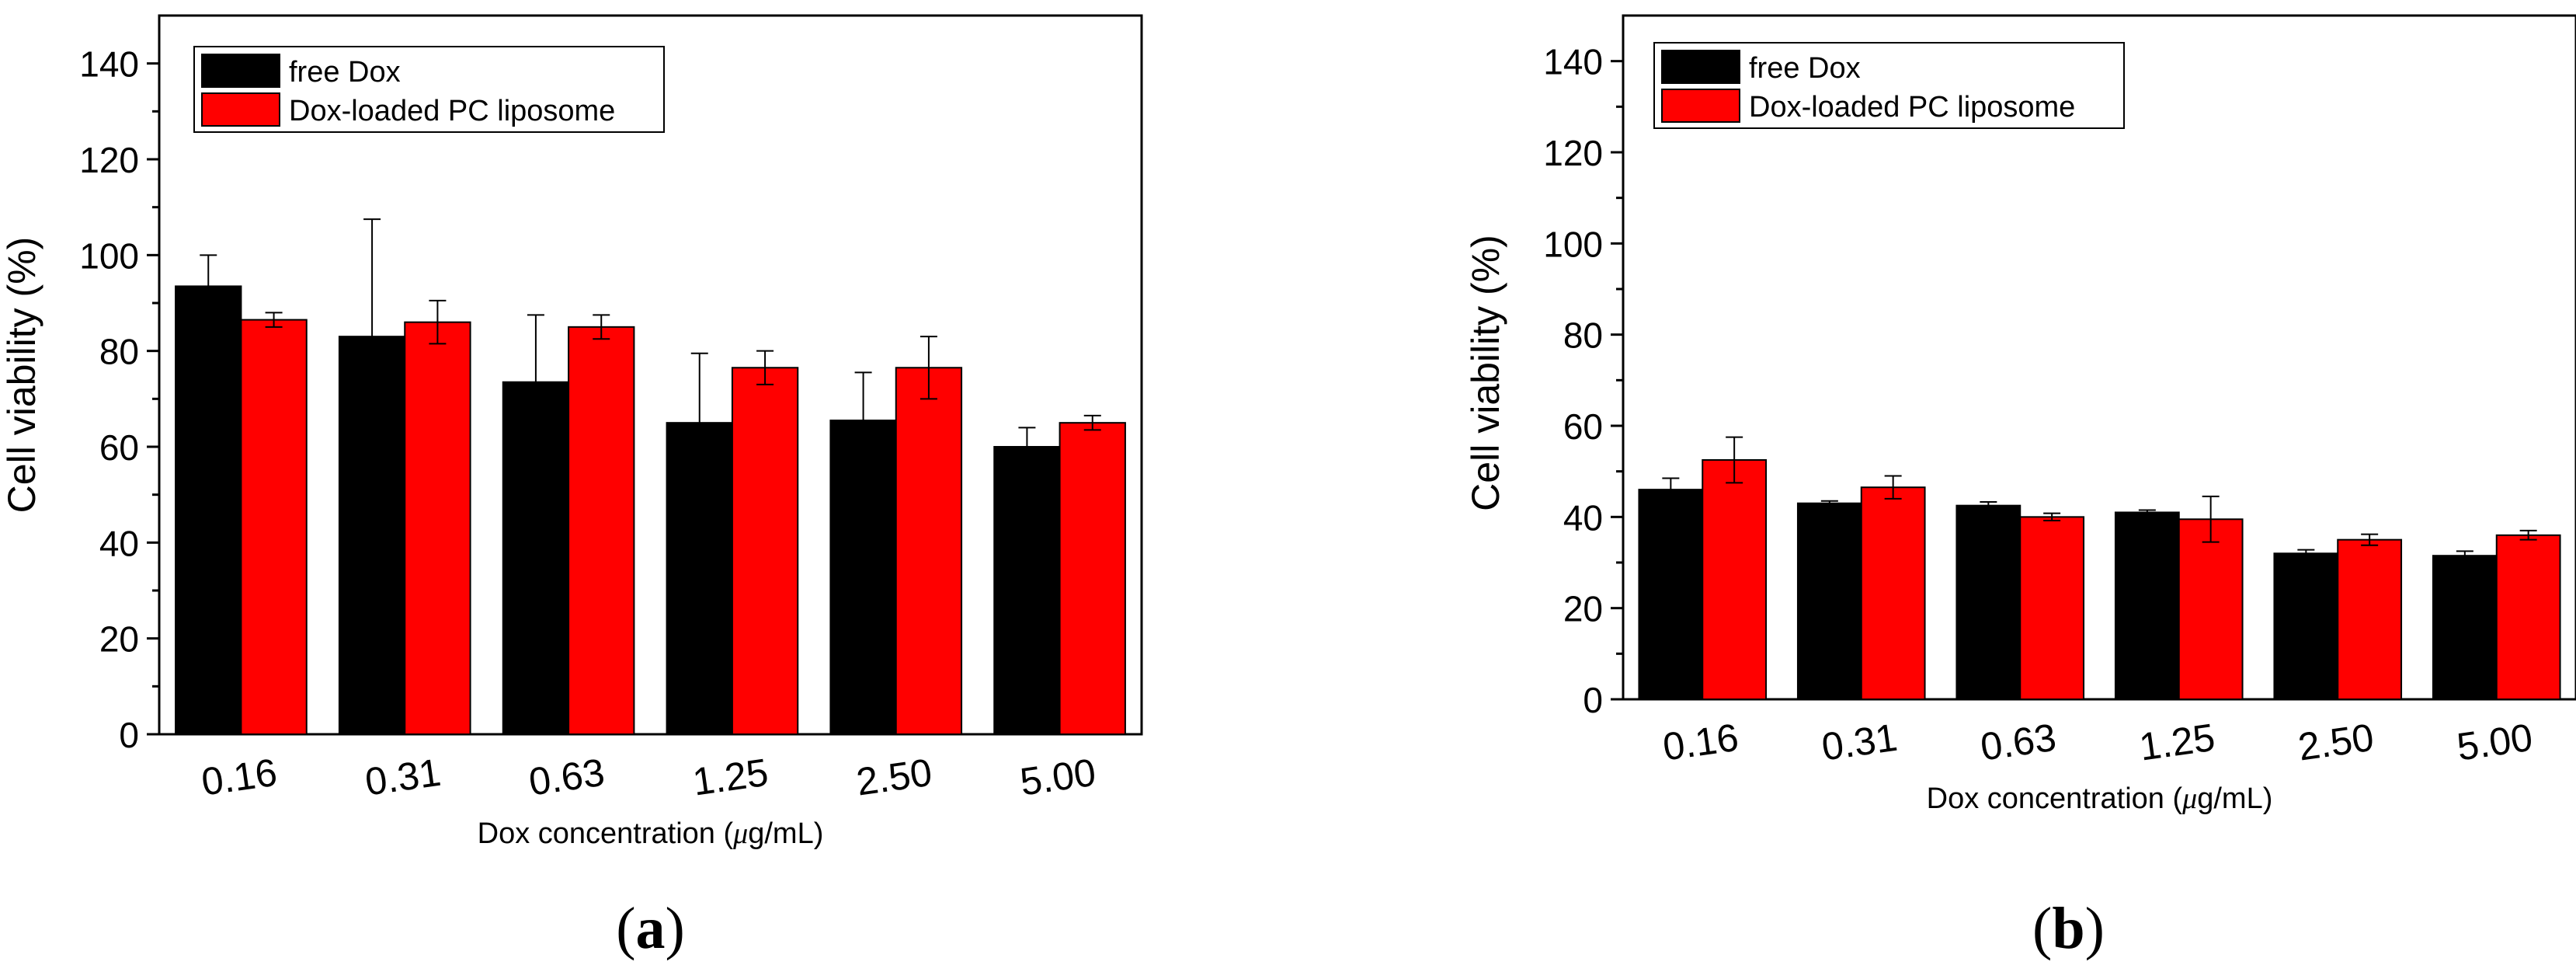  I want to click on panel-label: (b), so click(2068, 929).